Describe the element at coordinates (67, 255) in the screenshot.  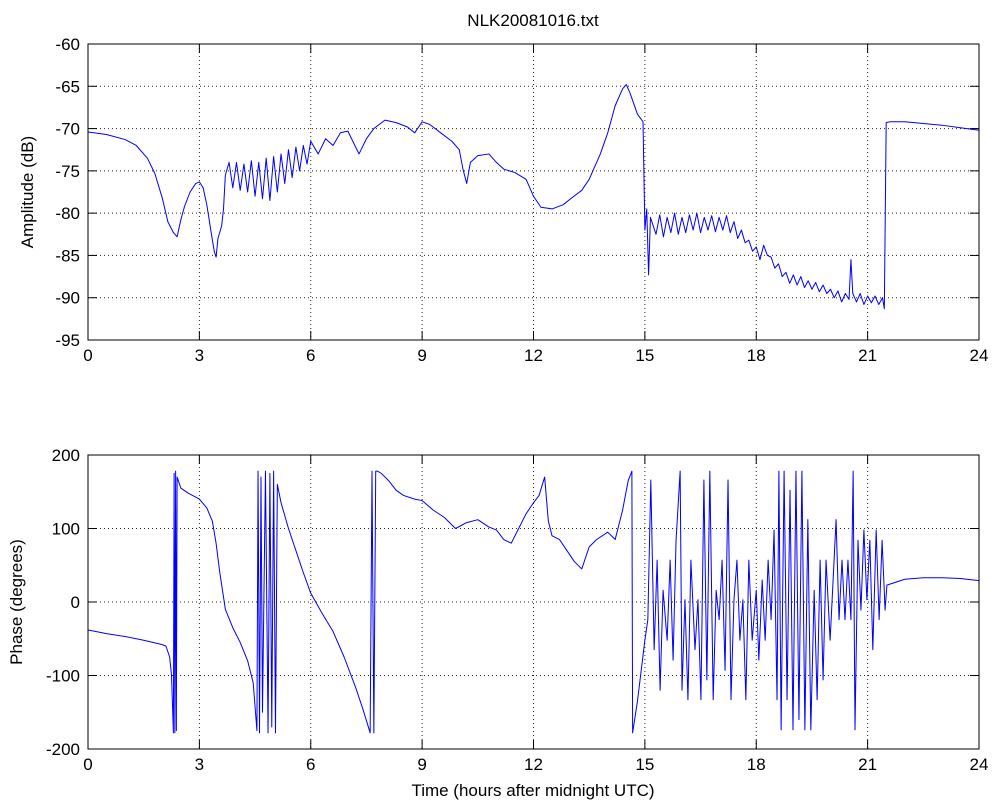
I see `y-tick-label: -85` at that location.